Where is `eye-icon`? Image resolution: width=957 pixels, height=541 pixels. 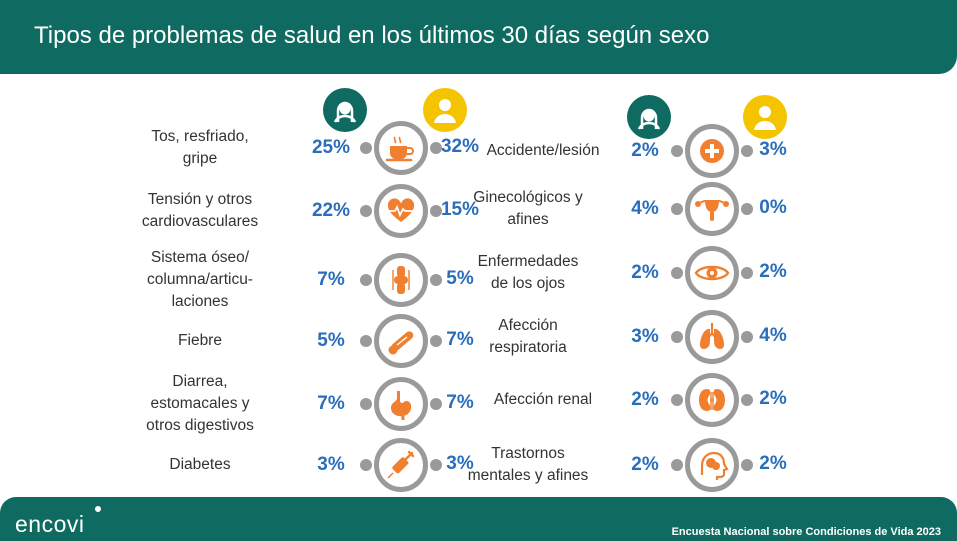 eye-icon is located at coordinates (712, 273).